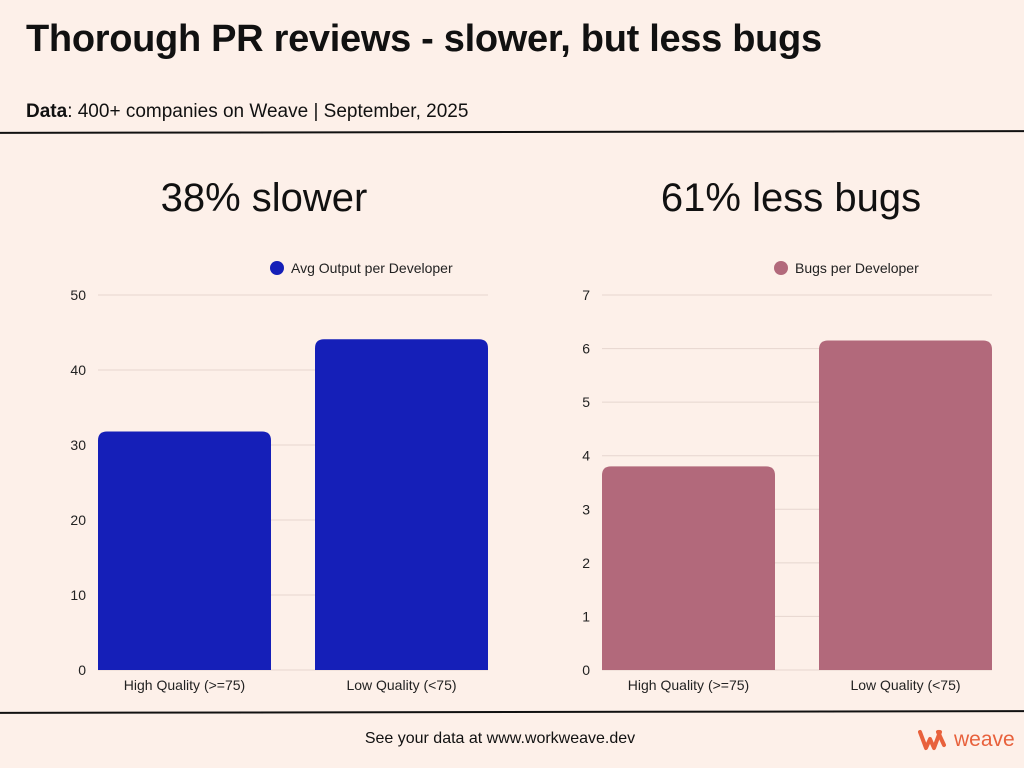 The image size is (1024, 768). What do you see at coordinates (47, 111) in the screenshot?
I see `data-label: Data` at bounding box center [47, 111].